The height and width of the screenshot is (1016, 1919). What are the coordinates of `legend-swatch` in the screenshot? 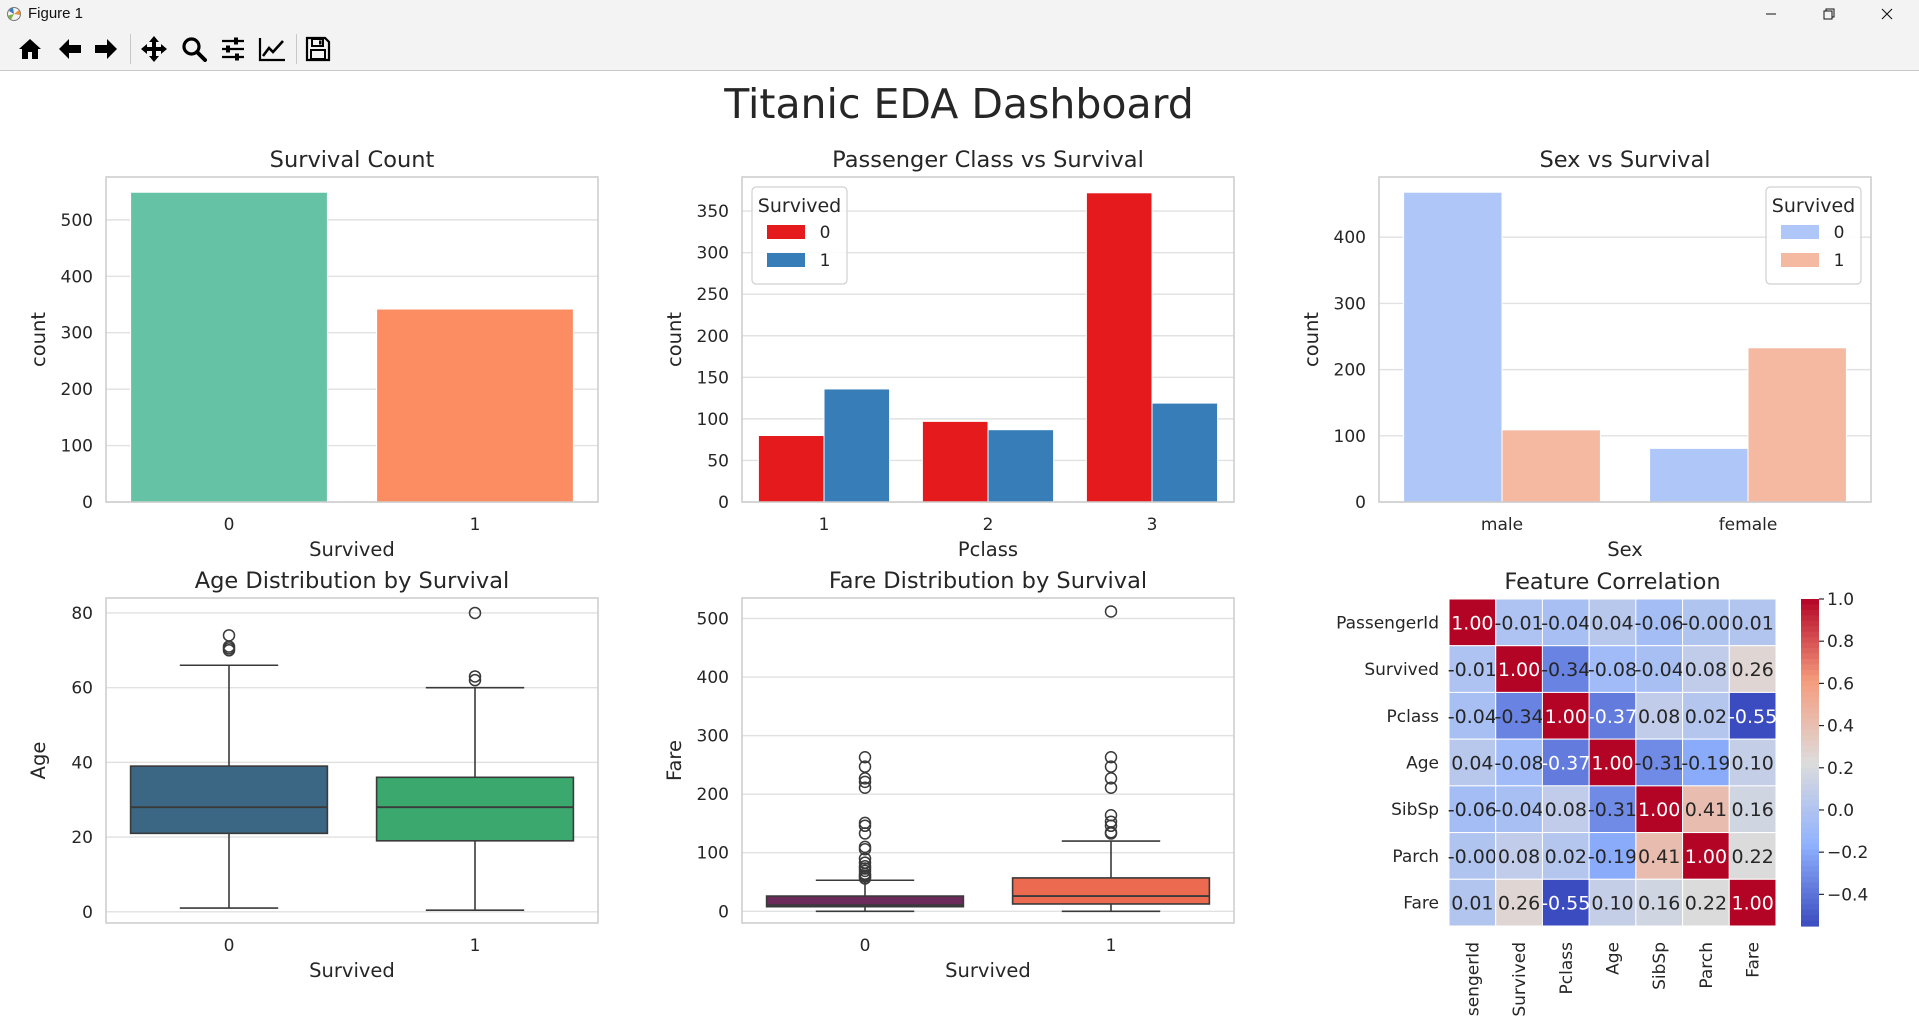 It's located at (1800, 260).